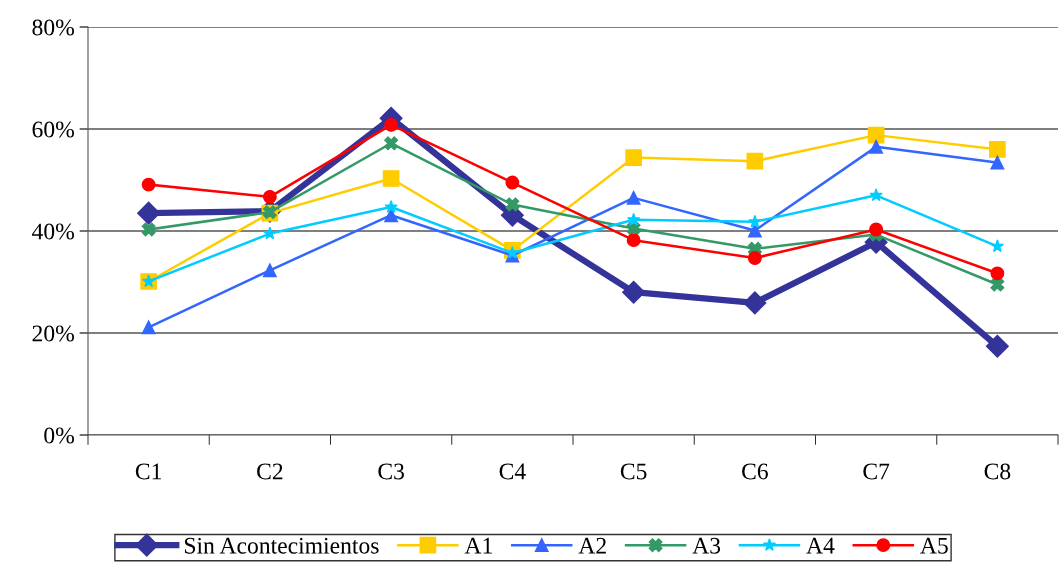  Describe the element at coordinates (997, 471) in the screenshot. I see `x-tick-label: C8` at that location.